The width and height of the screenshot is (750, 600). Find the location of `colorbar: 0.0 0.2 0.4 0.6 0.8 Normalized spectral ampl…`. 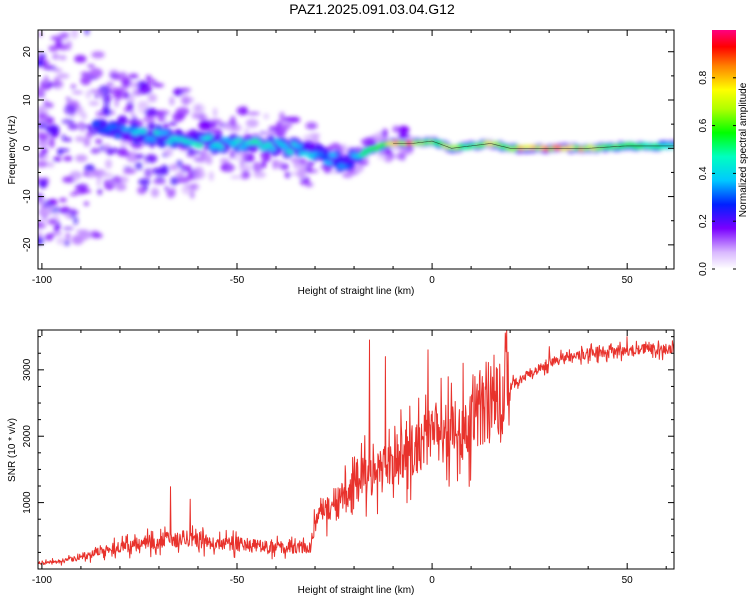

colorbar: 0.0 0.2 0.4 0.6 0.8 Normalized spectral ampl… is located at coordinates (723, 153).